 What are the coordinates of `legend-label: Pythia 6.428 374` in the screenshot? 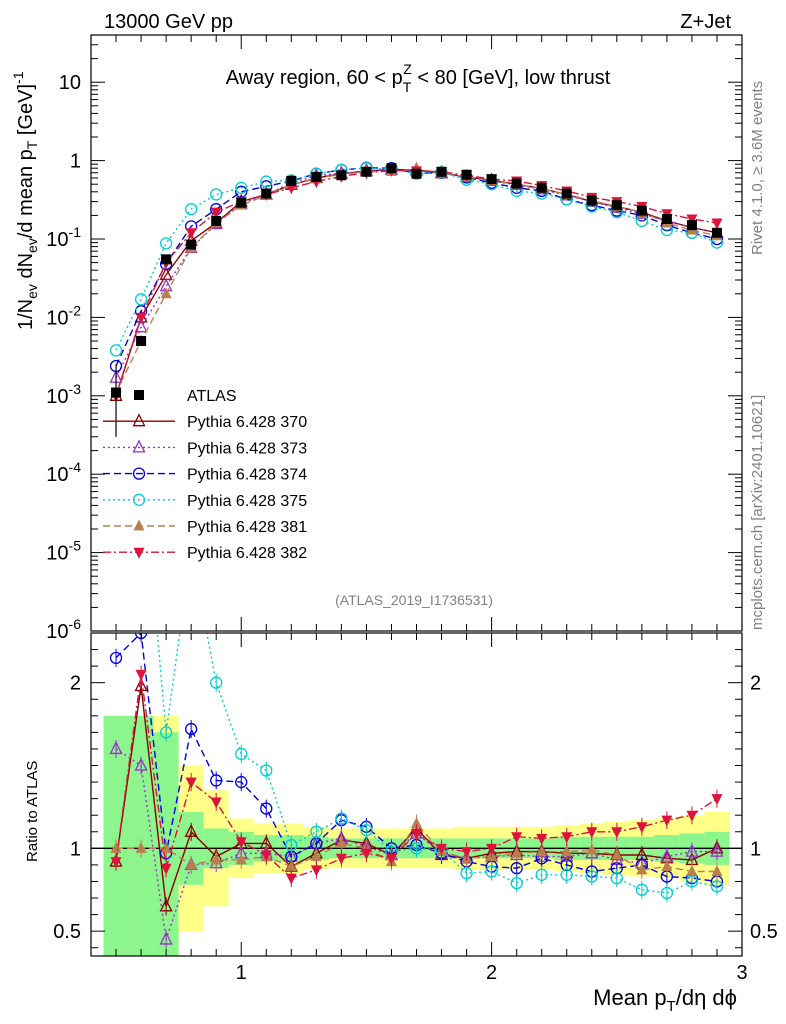 It's located at (247, 475).